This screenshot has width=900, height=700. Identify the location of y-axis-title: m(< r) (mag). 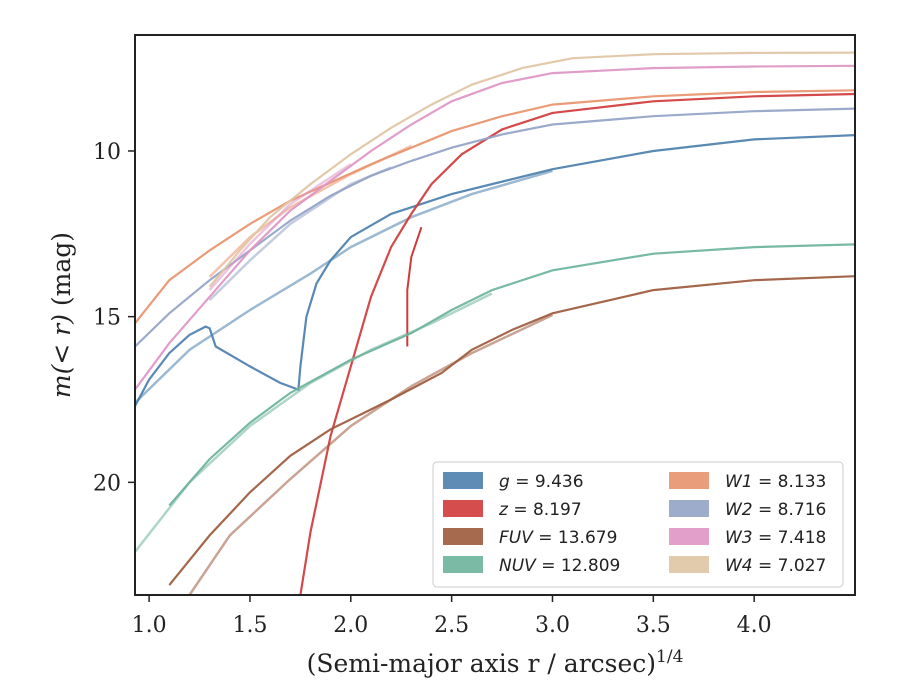
(61, 315).